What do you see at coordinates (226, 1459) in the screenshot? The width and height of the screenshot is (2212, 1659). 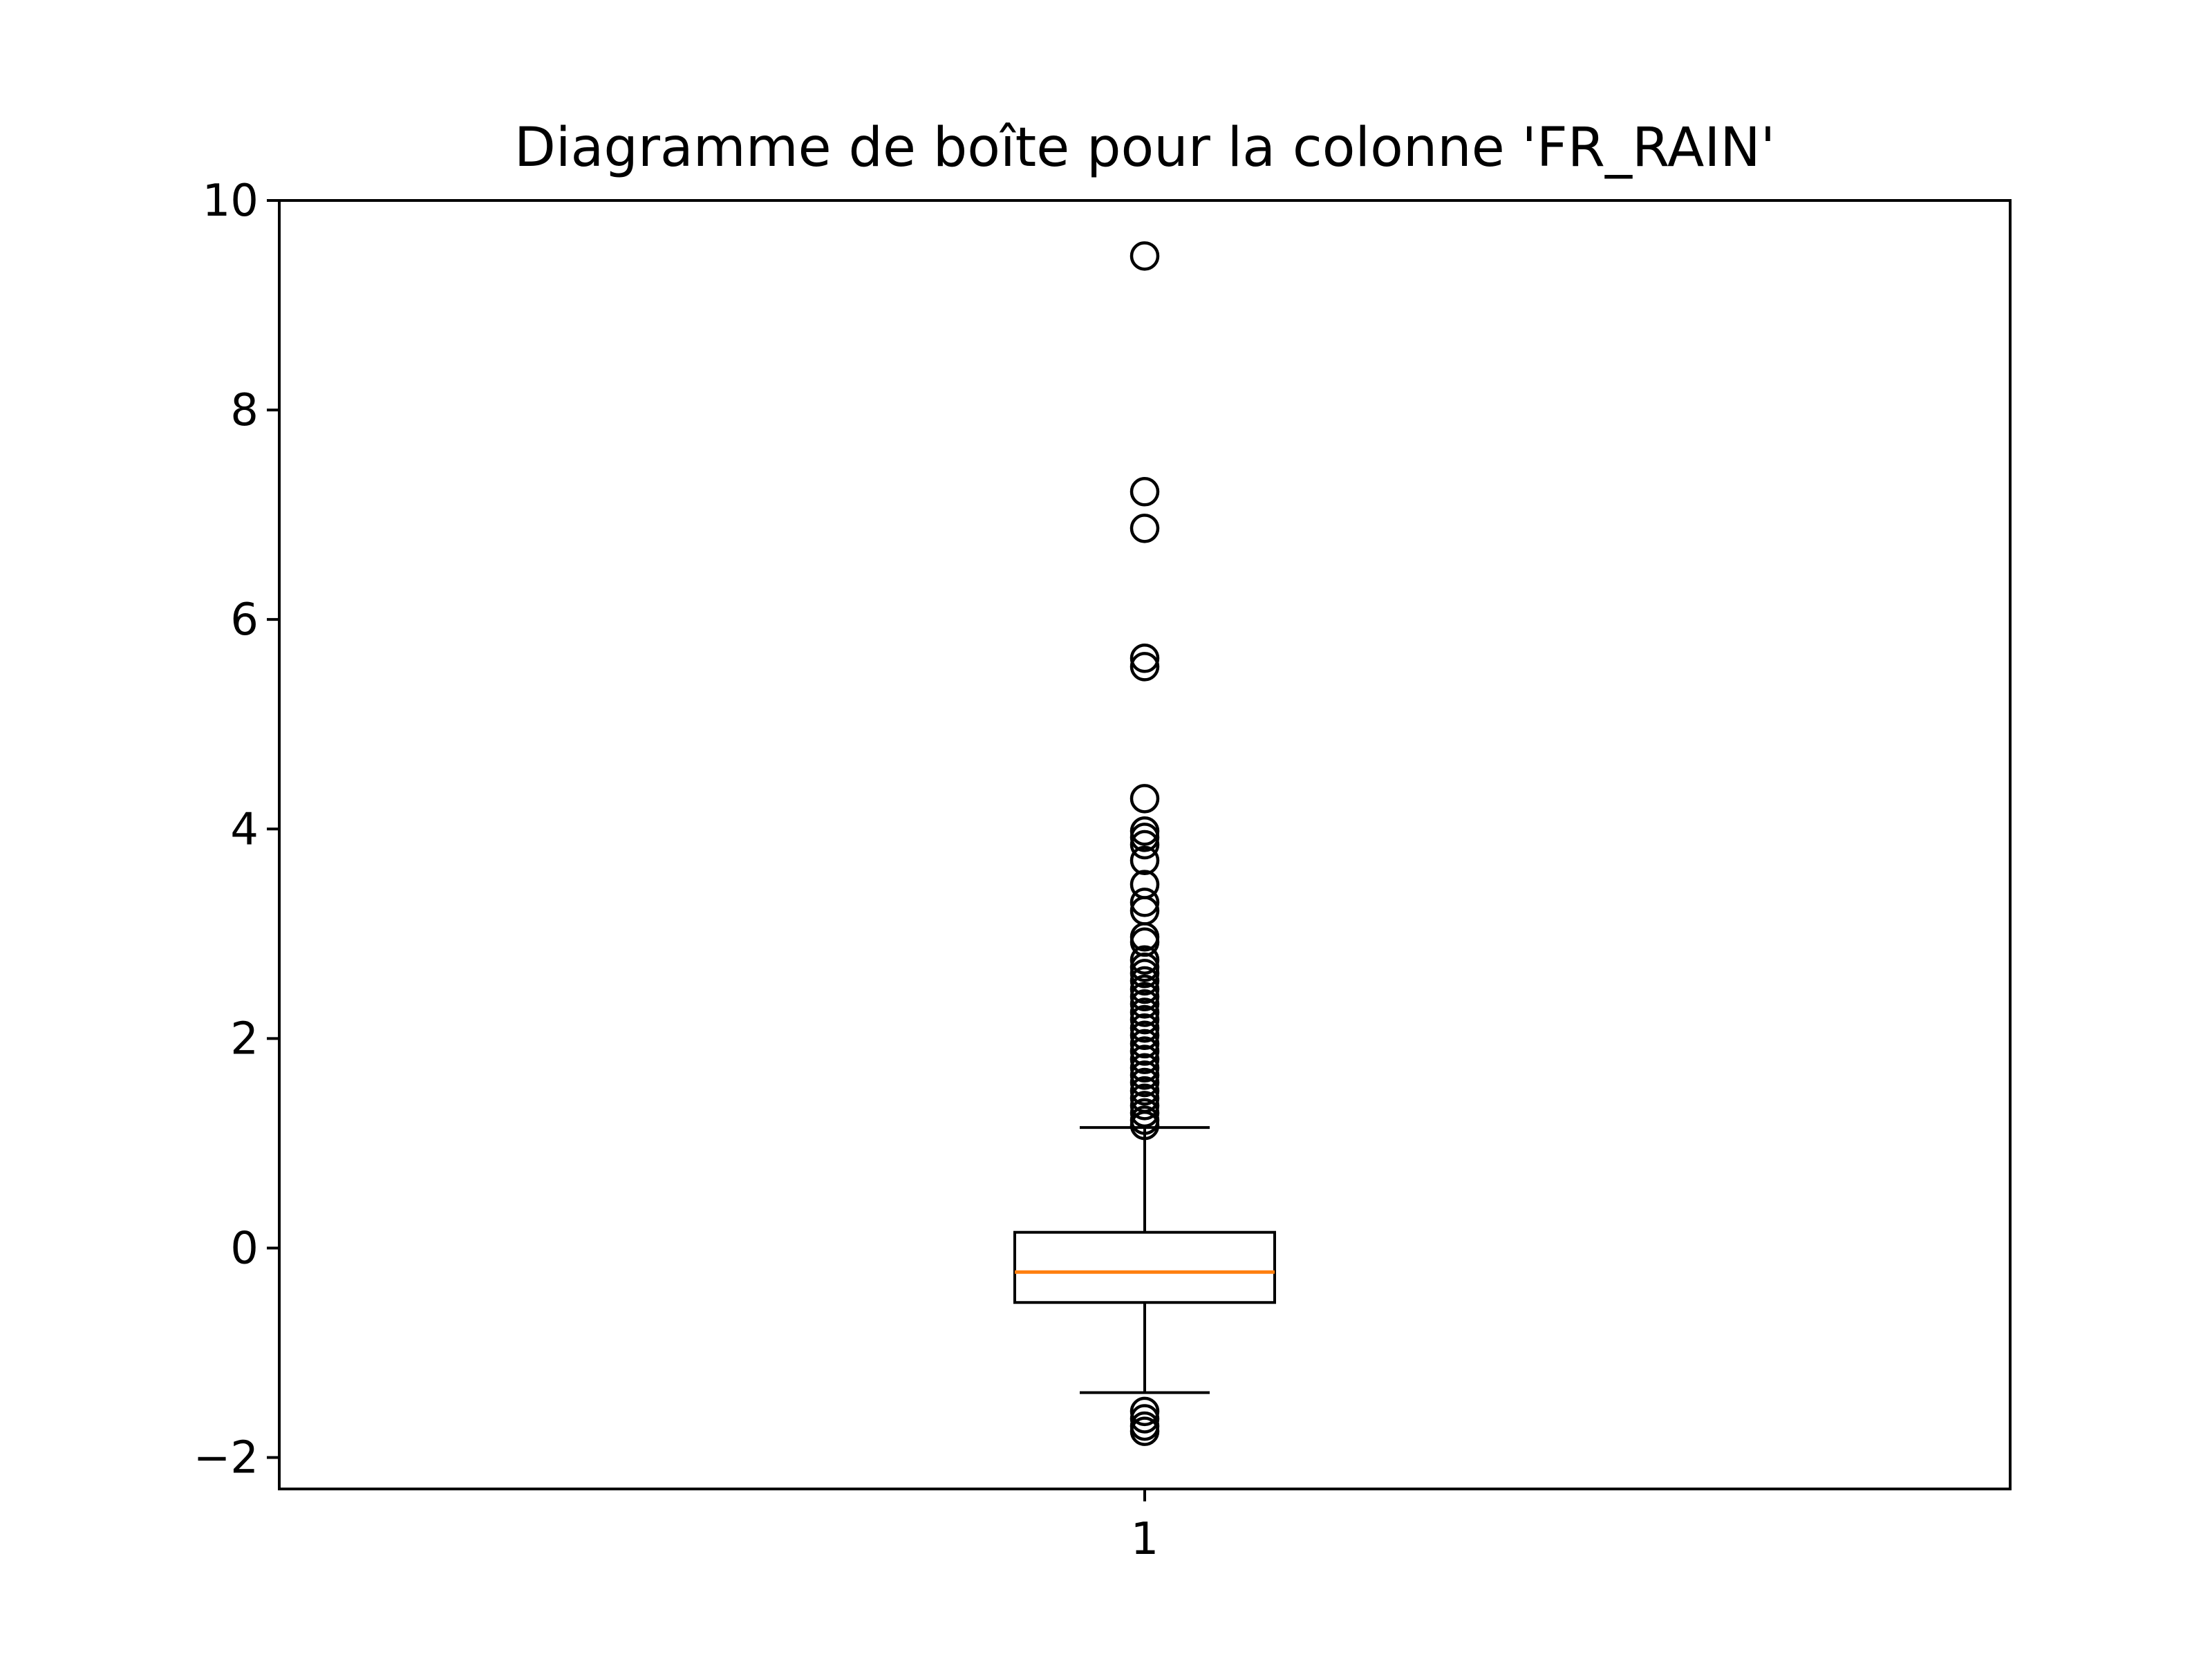 I see `y-tick-label: −2` at bounding box center [226, 1459].